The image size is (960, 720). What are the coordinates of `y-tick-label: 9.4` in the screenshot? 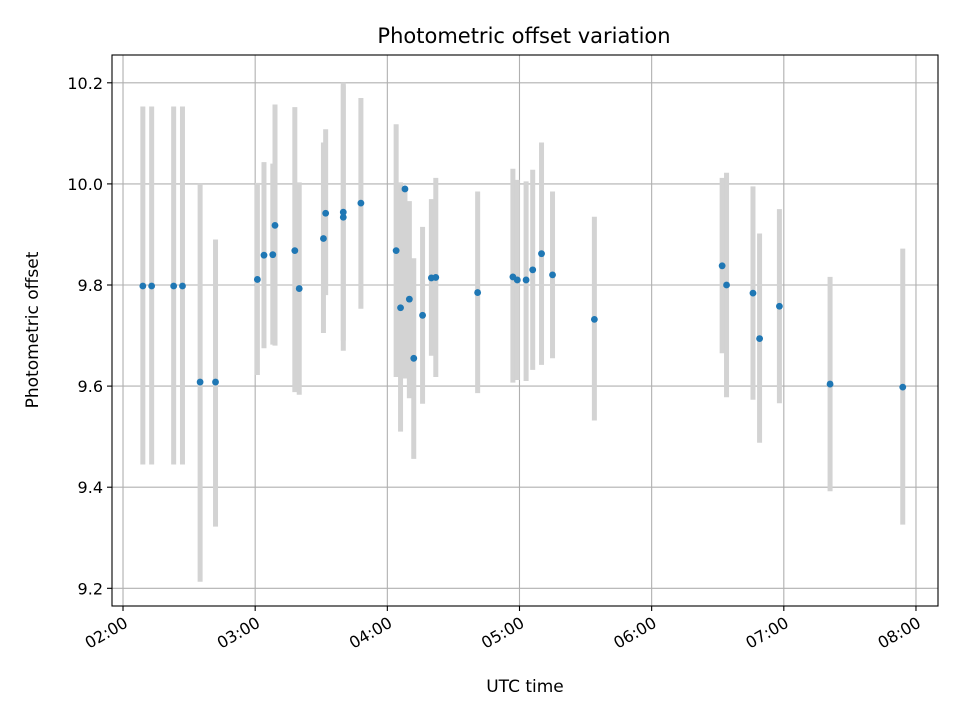 It's located at (90, 487).